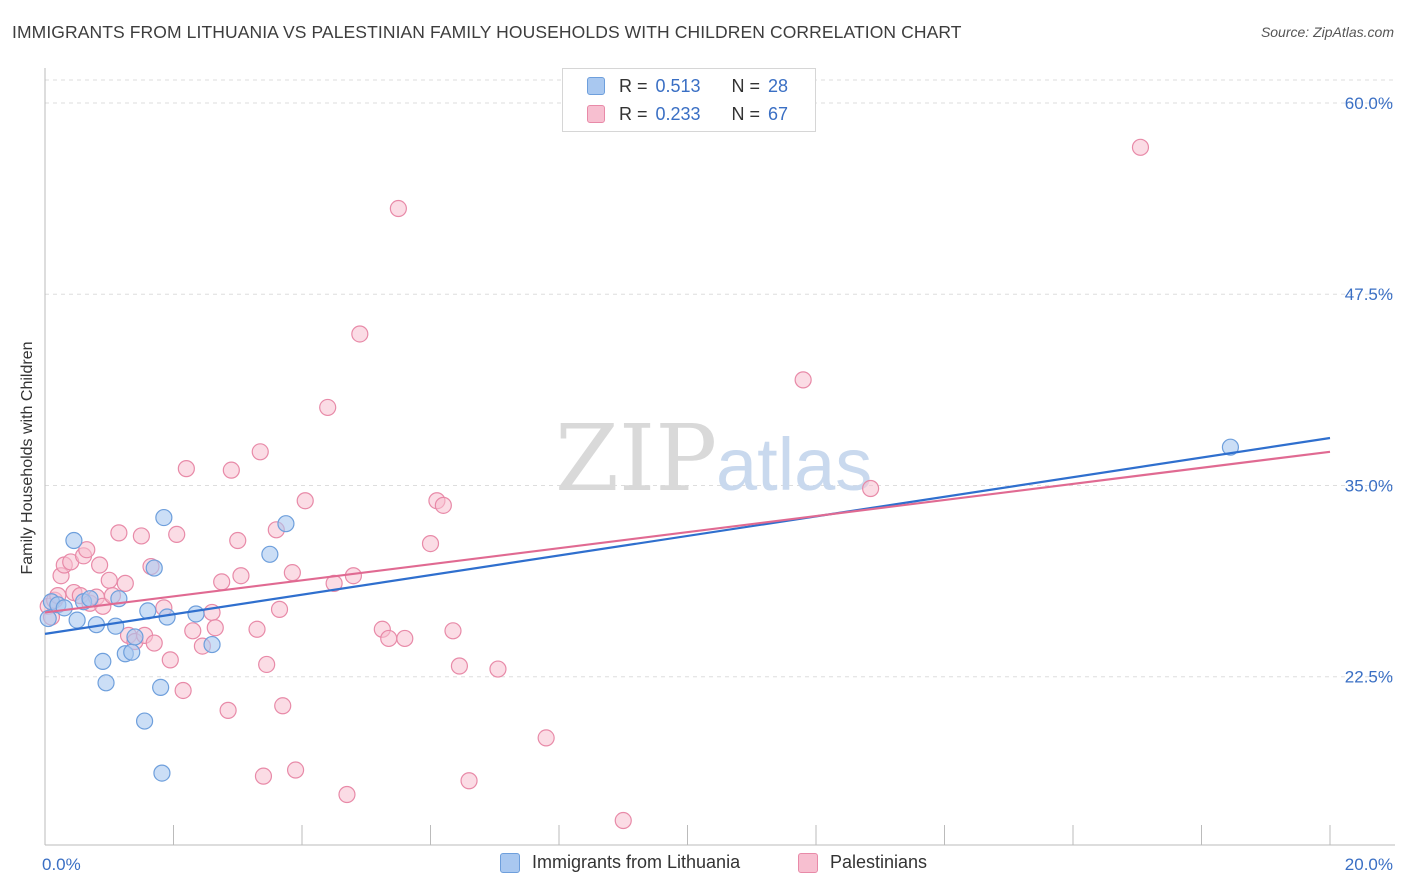 The height and width of the screenshot is (892, 1406). Describe the element at coordinates (596, 114) in the screenshot. I see `legend-swatch-palestinians` at that location.